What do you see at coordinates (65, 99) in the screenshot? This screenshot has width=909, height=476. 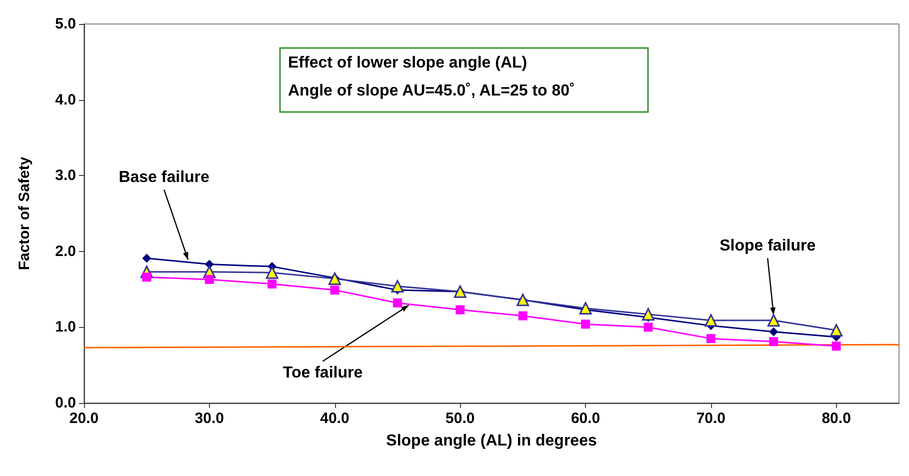 I see `y-tick-label: 4.0` at bounding box center [65, 99].